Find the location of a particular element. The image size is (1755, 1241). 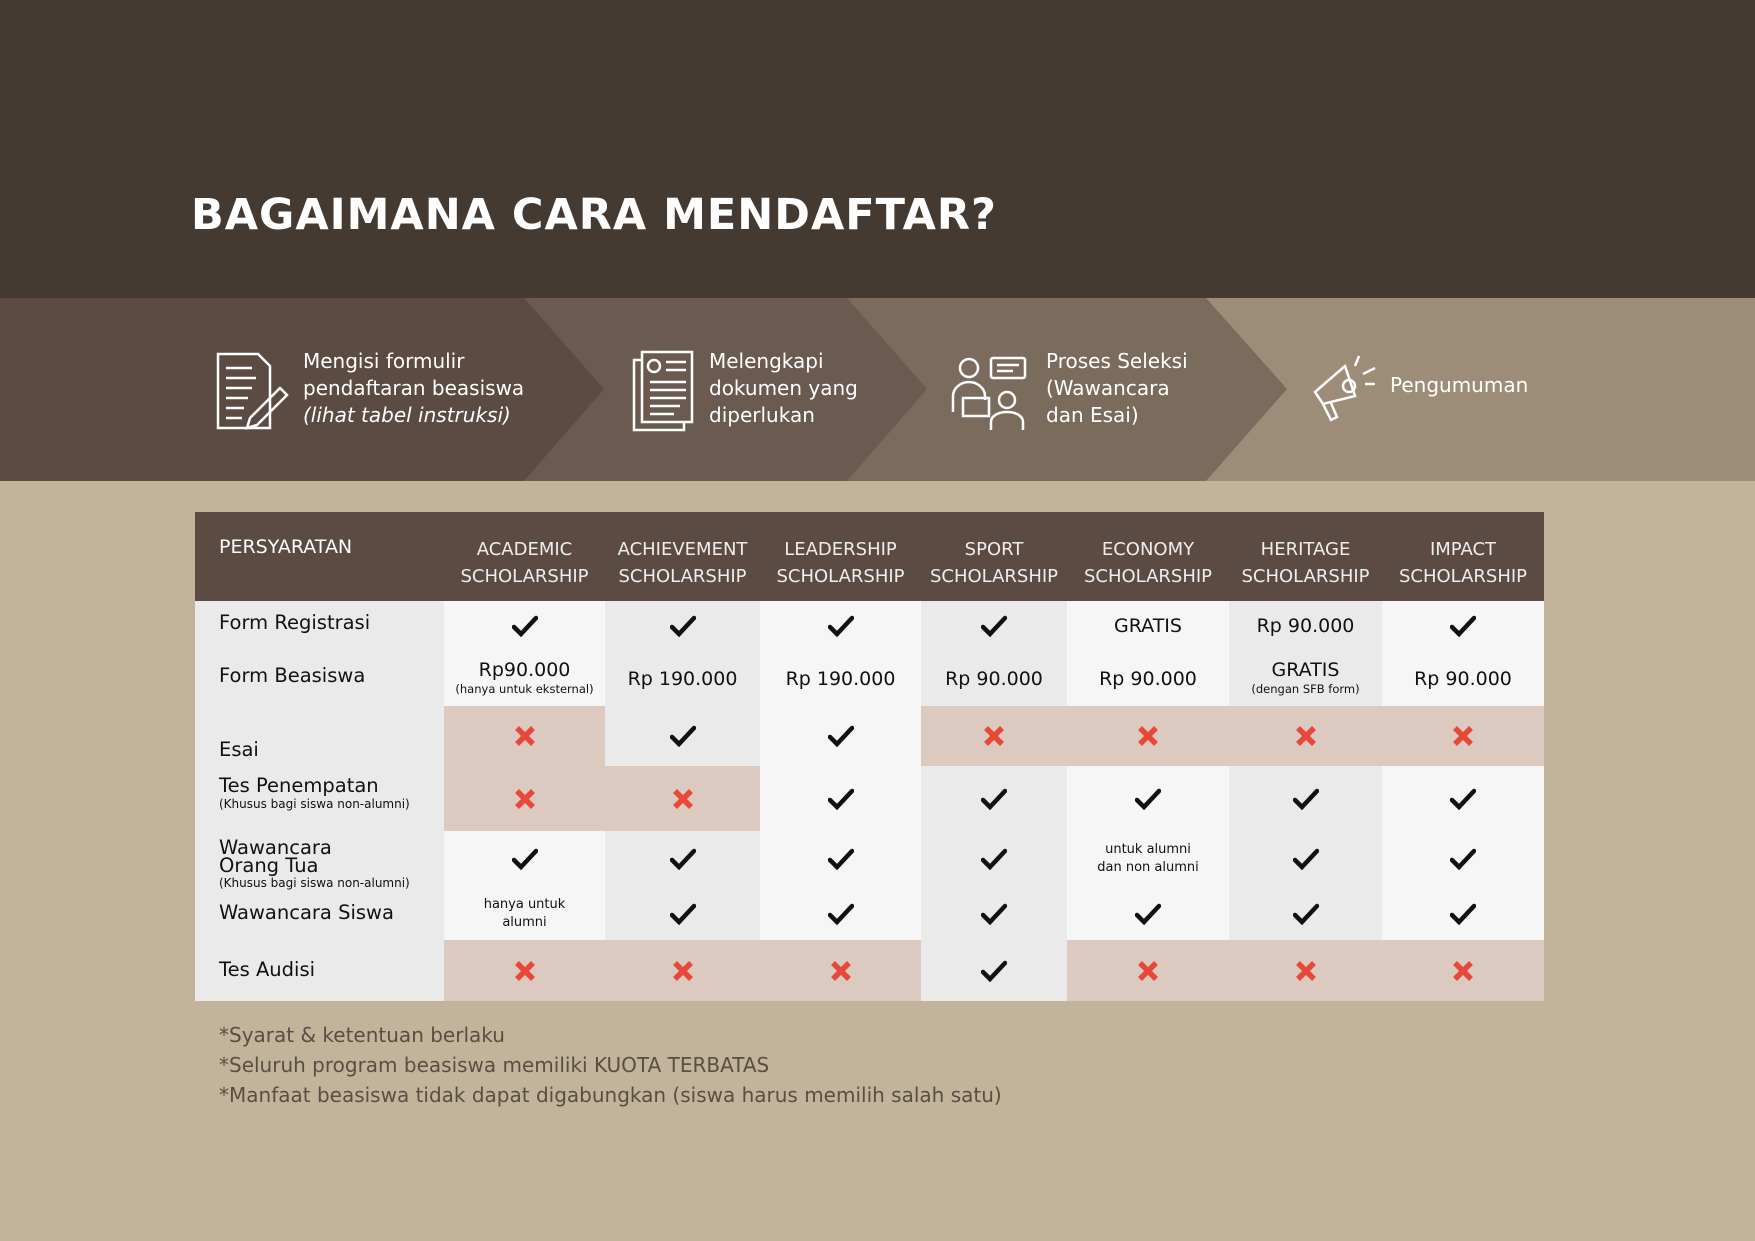

row-label-text: Form Beasiswa is located at coordinates (292, 675).